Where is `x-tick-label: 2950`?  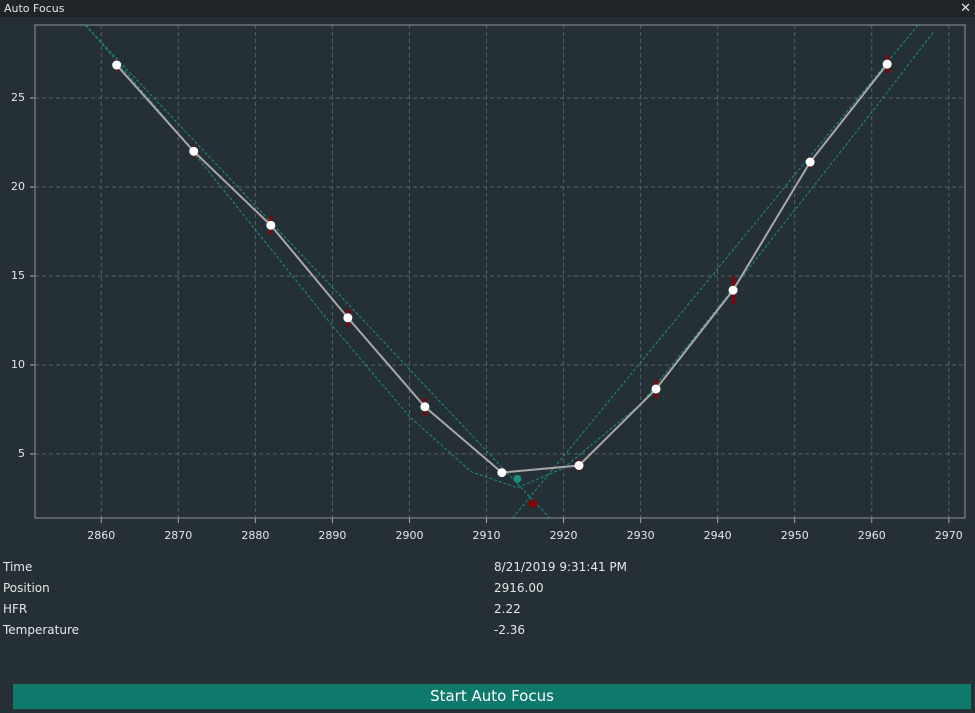 x-tick-label: 2950 is located at coordinates (795, 535).